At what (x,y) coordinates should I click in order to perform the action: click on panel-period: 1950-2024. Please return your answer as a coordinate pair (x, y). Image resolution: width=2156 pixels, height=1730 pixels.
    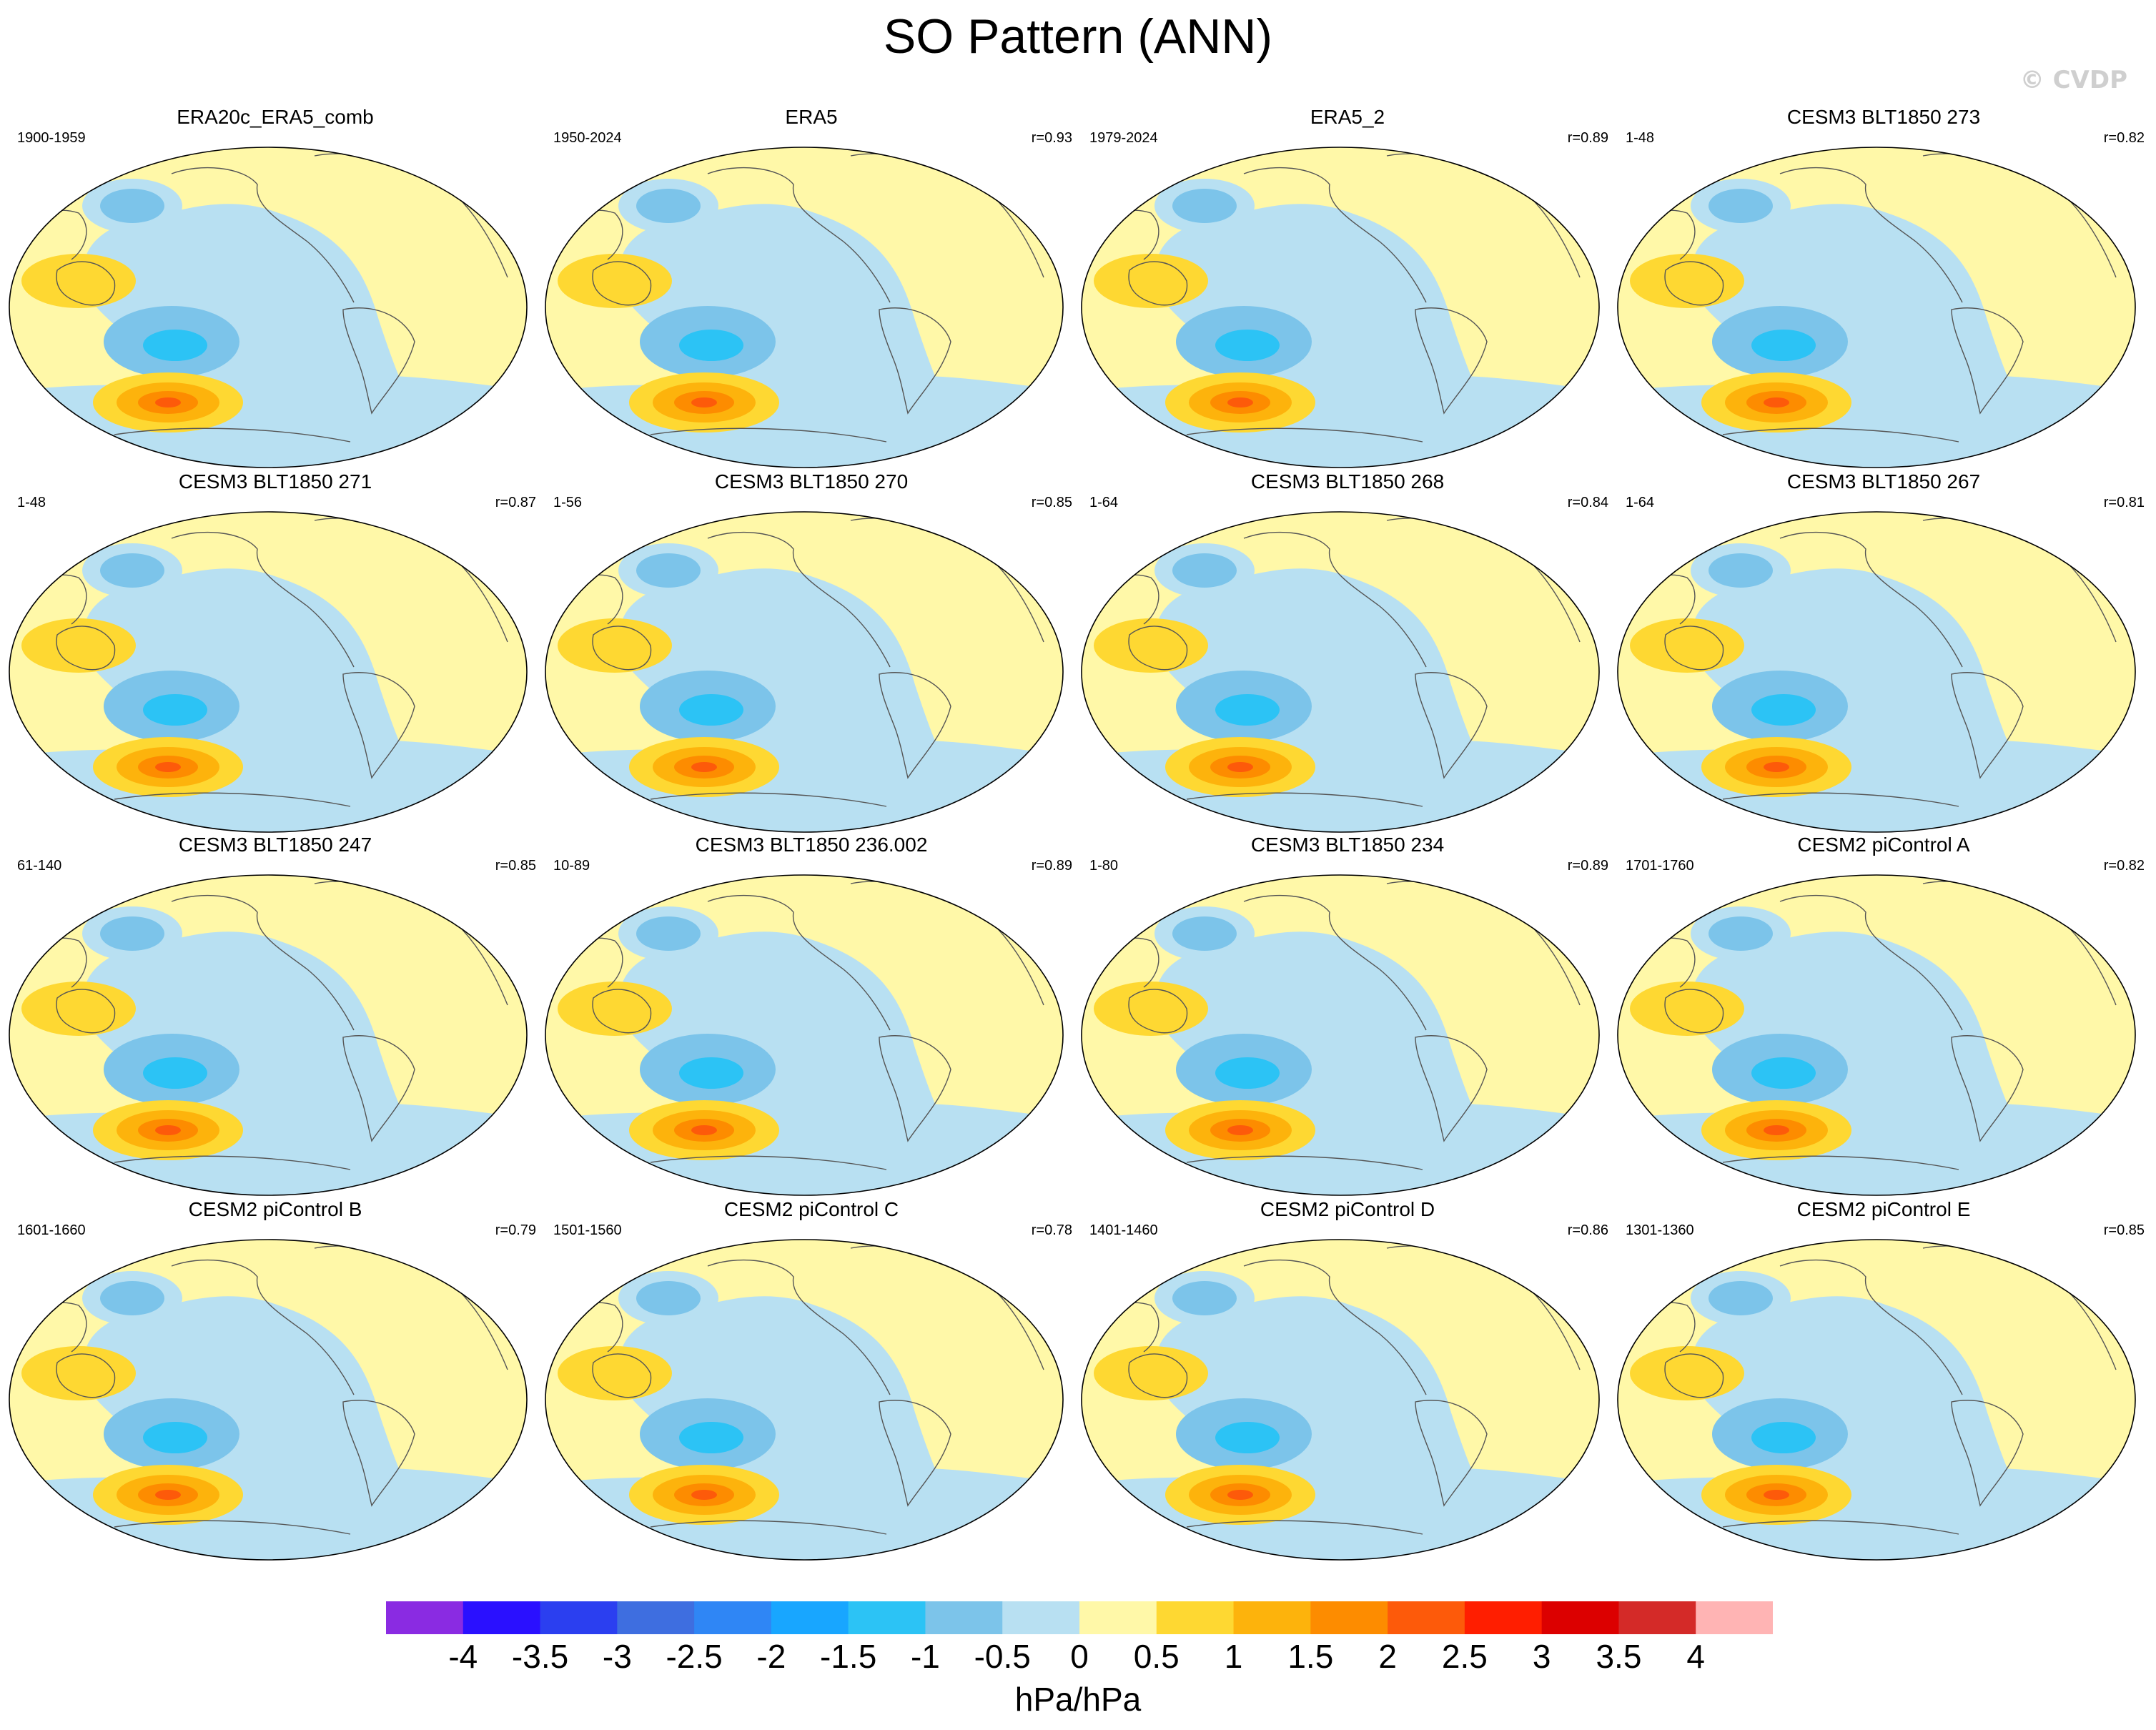
    Looking at the image, I should click on (587, 138).